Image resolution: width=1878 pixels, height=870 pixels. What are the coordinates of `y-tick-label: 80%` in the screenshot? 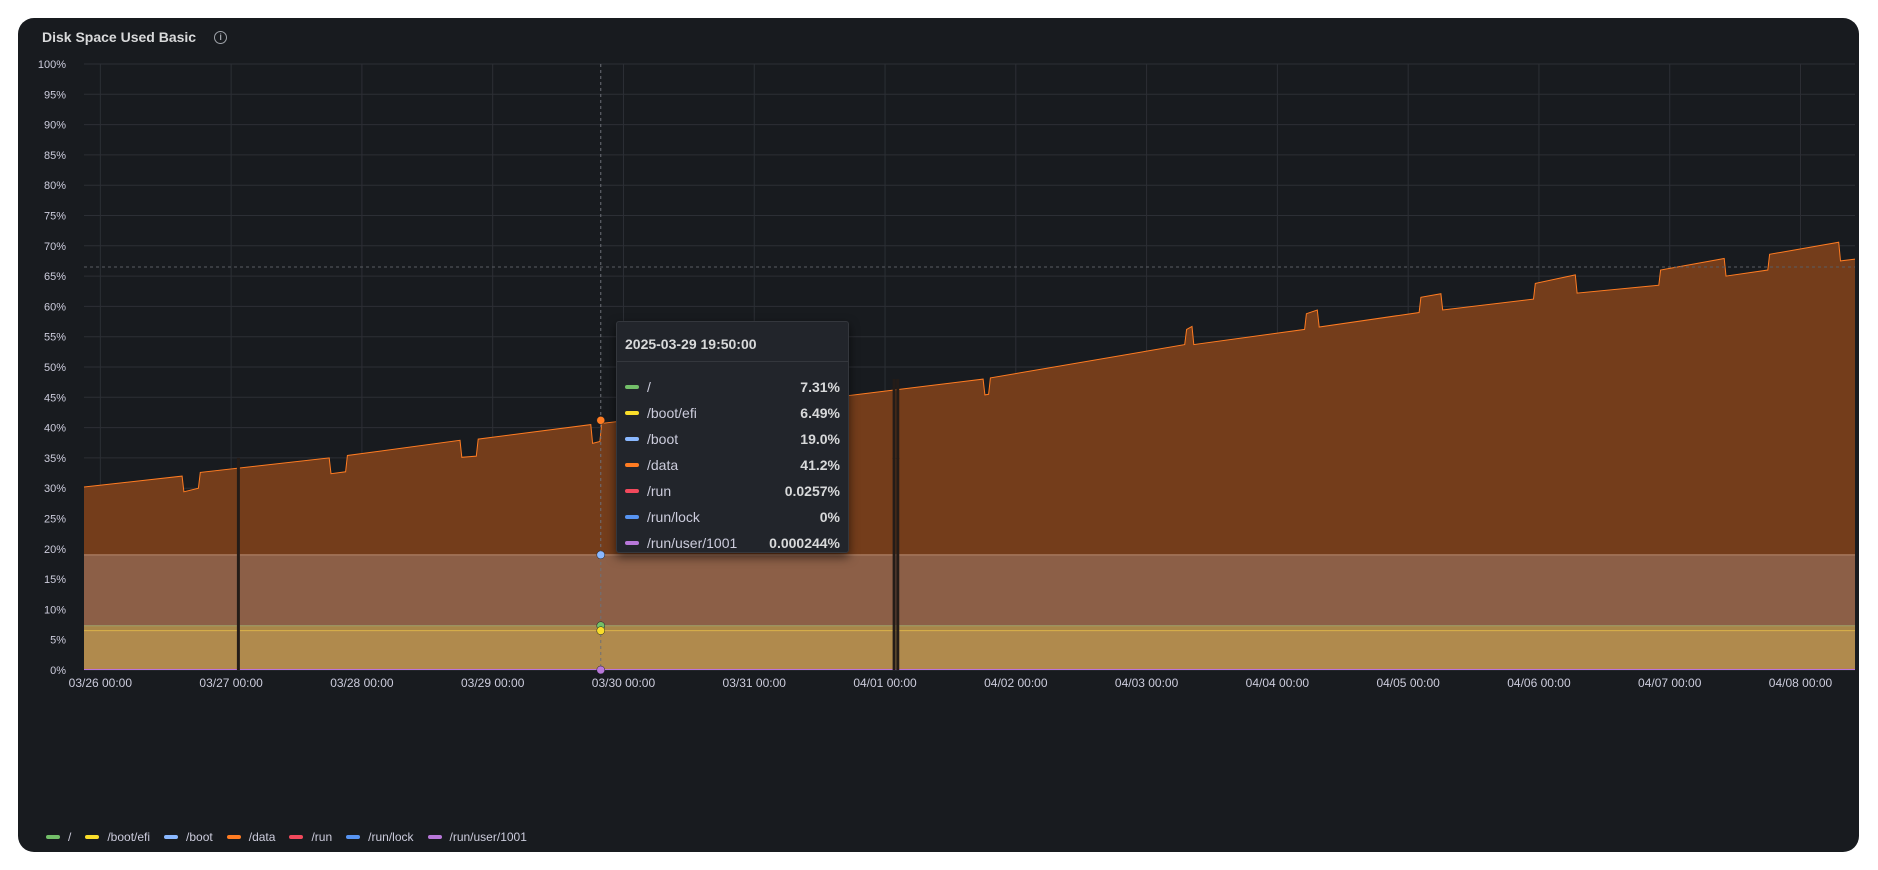 It's located at (55, 186).